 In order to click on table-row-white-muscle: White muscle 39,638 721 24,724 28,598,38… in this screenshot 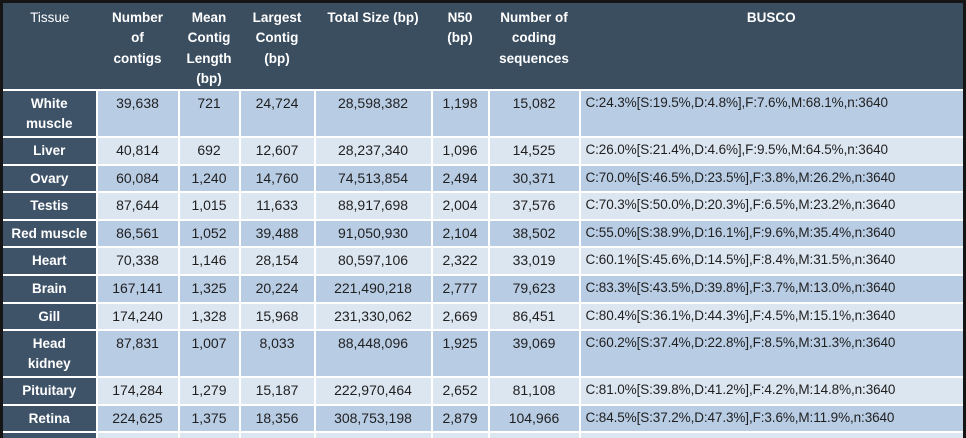, I will do `click(483, 113)`.